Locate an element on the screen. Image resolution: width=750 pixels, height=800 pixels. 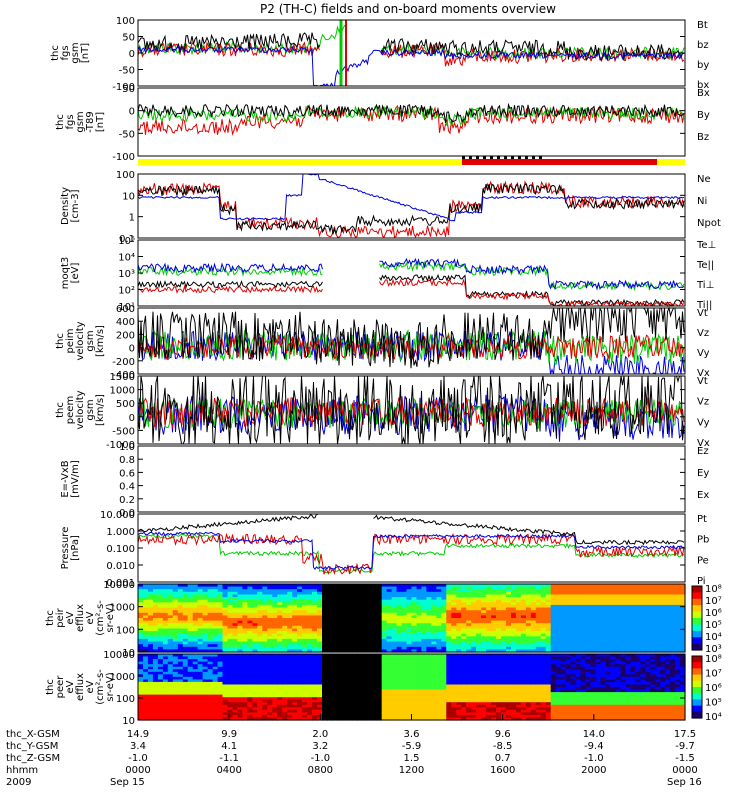
y-tick-label: 0.100 is located at coordinates (120, 549).